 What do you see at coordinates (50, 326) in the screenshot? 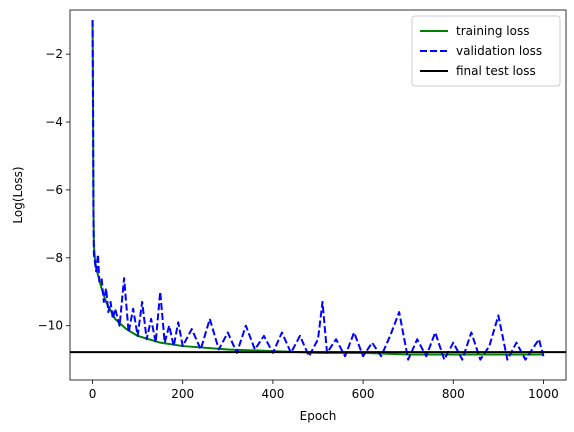
I see `y-tick-label: −10` at bounding box center [50, 326].